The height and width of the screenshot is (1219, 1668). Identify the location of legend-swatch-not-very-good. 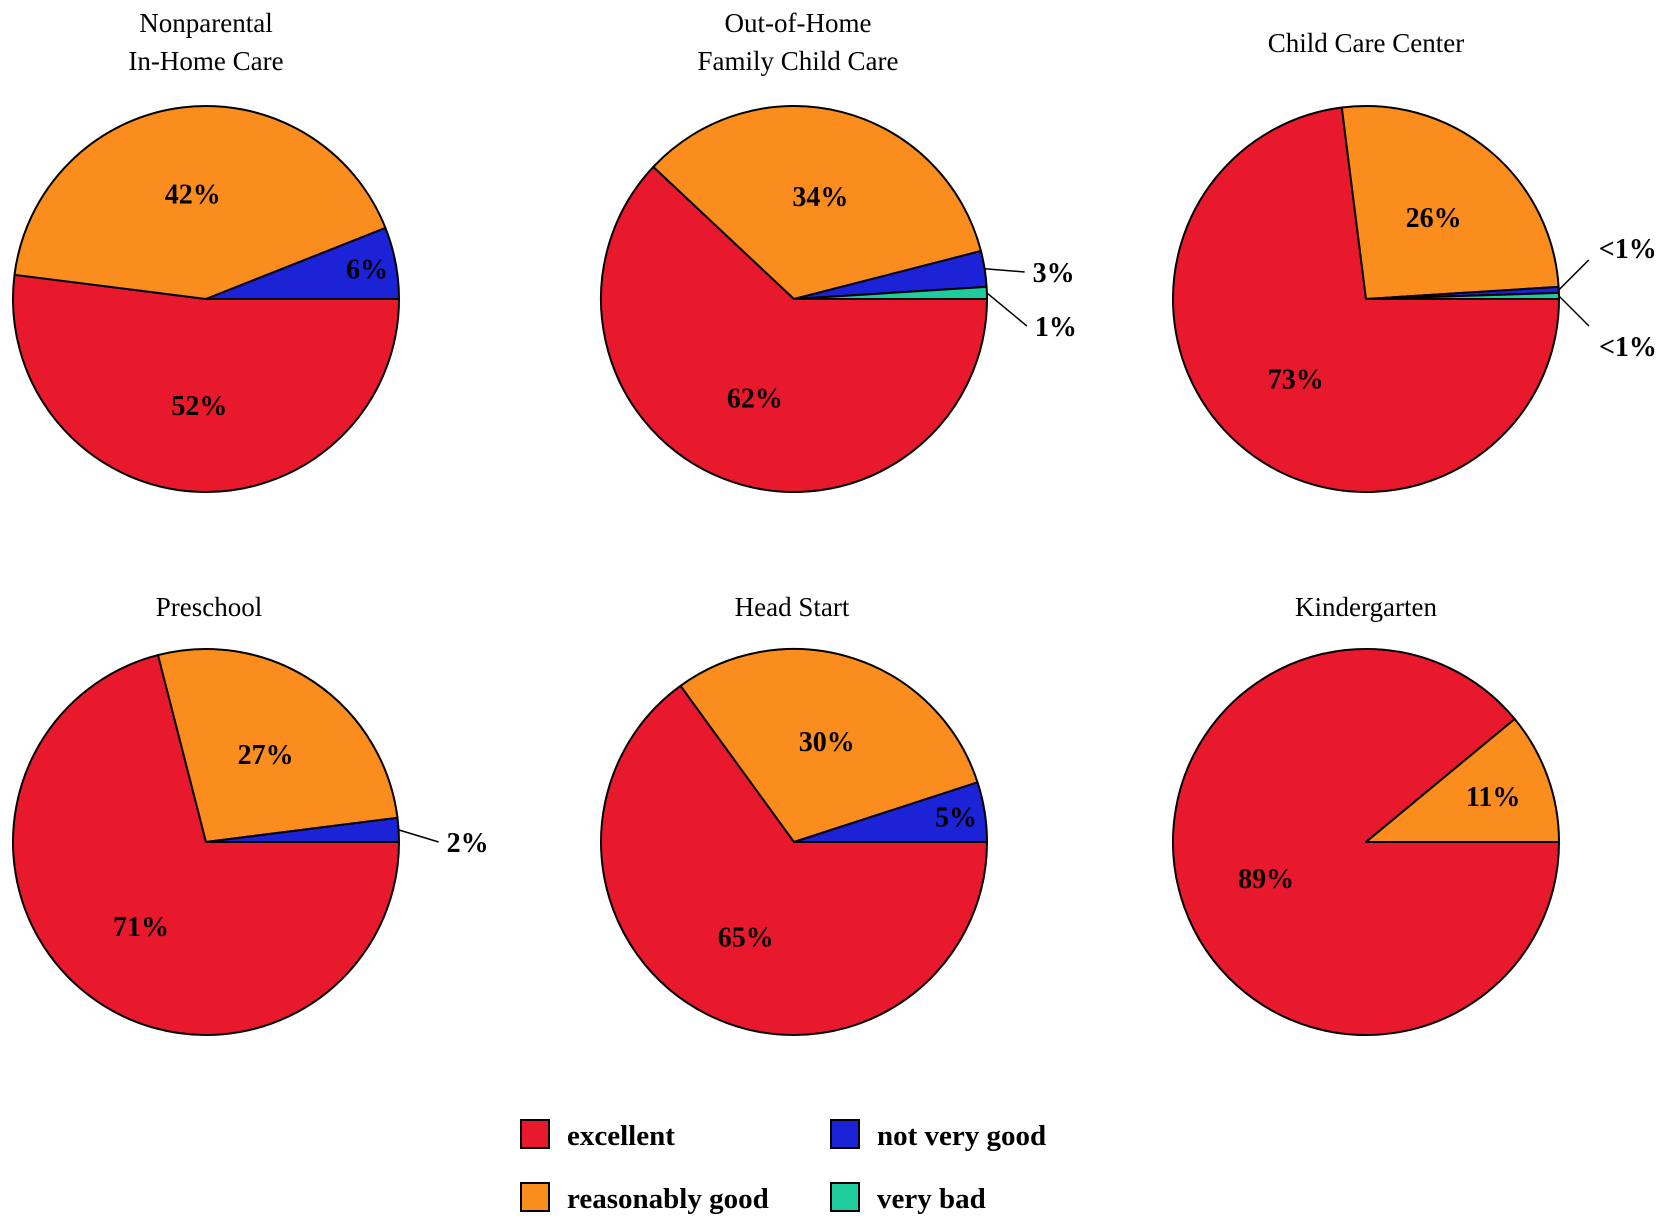
(845, 1134).